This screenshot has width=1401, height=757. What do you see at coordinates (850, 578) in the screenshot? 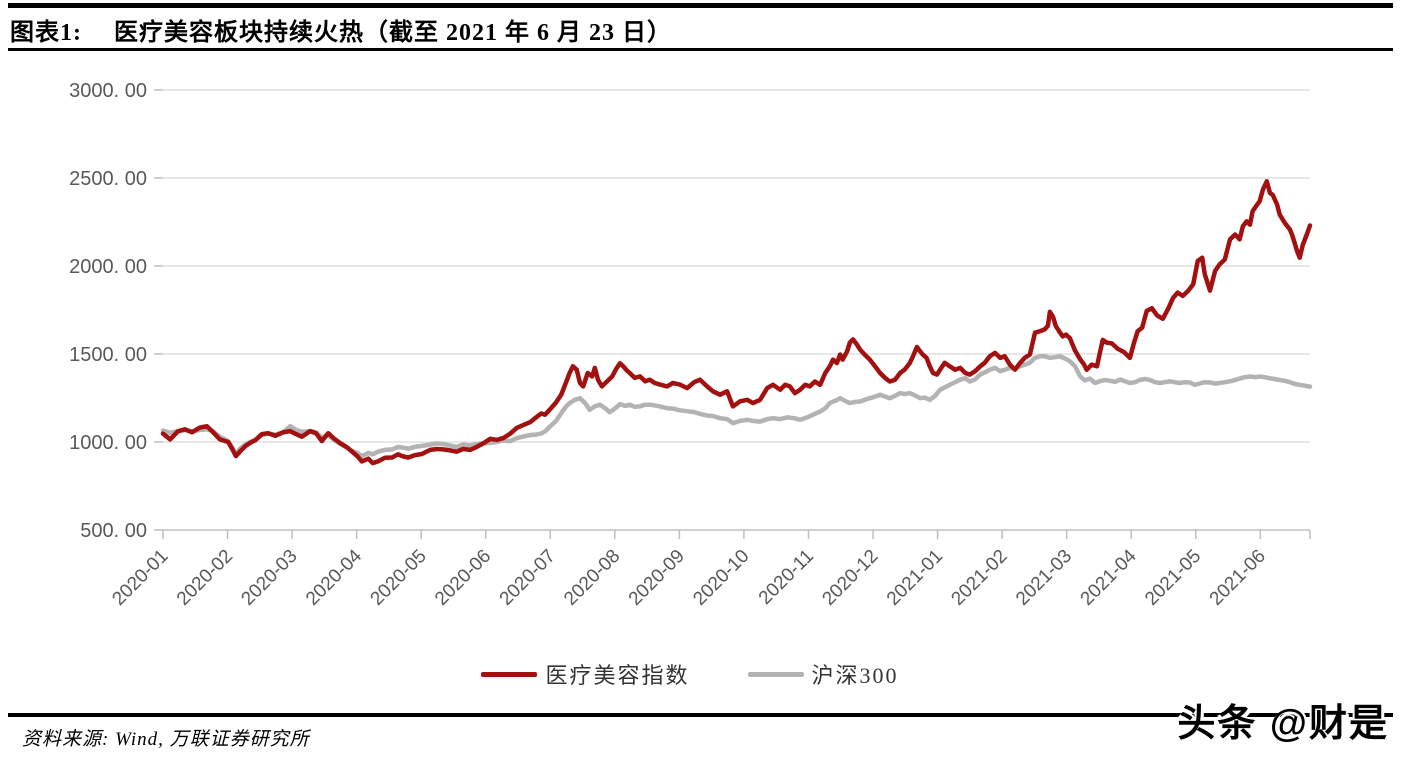
I see `x-axis-label: 2020-12` at bounding box center [850, 578].